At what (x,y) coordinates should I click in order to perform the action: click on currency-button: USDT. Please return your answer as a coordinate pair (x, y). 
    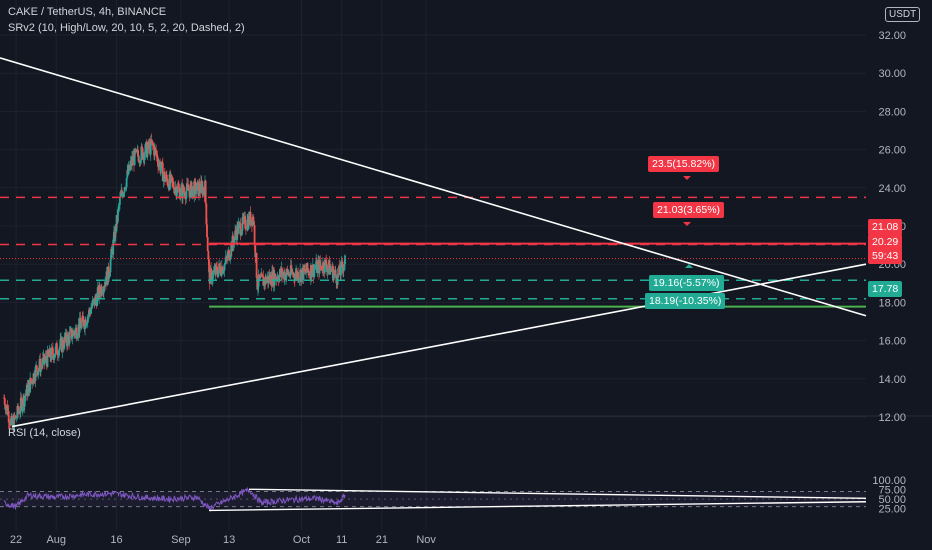
    Looking at the image, I should click on (903, 14).